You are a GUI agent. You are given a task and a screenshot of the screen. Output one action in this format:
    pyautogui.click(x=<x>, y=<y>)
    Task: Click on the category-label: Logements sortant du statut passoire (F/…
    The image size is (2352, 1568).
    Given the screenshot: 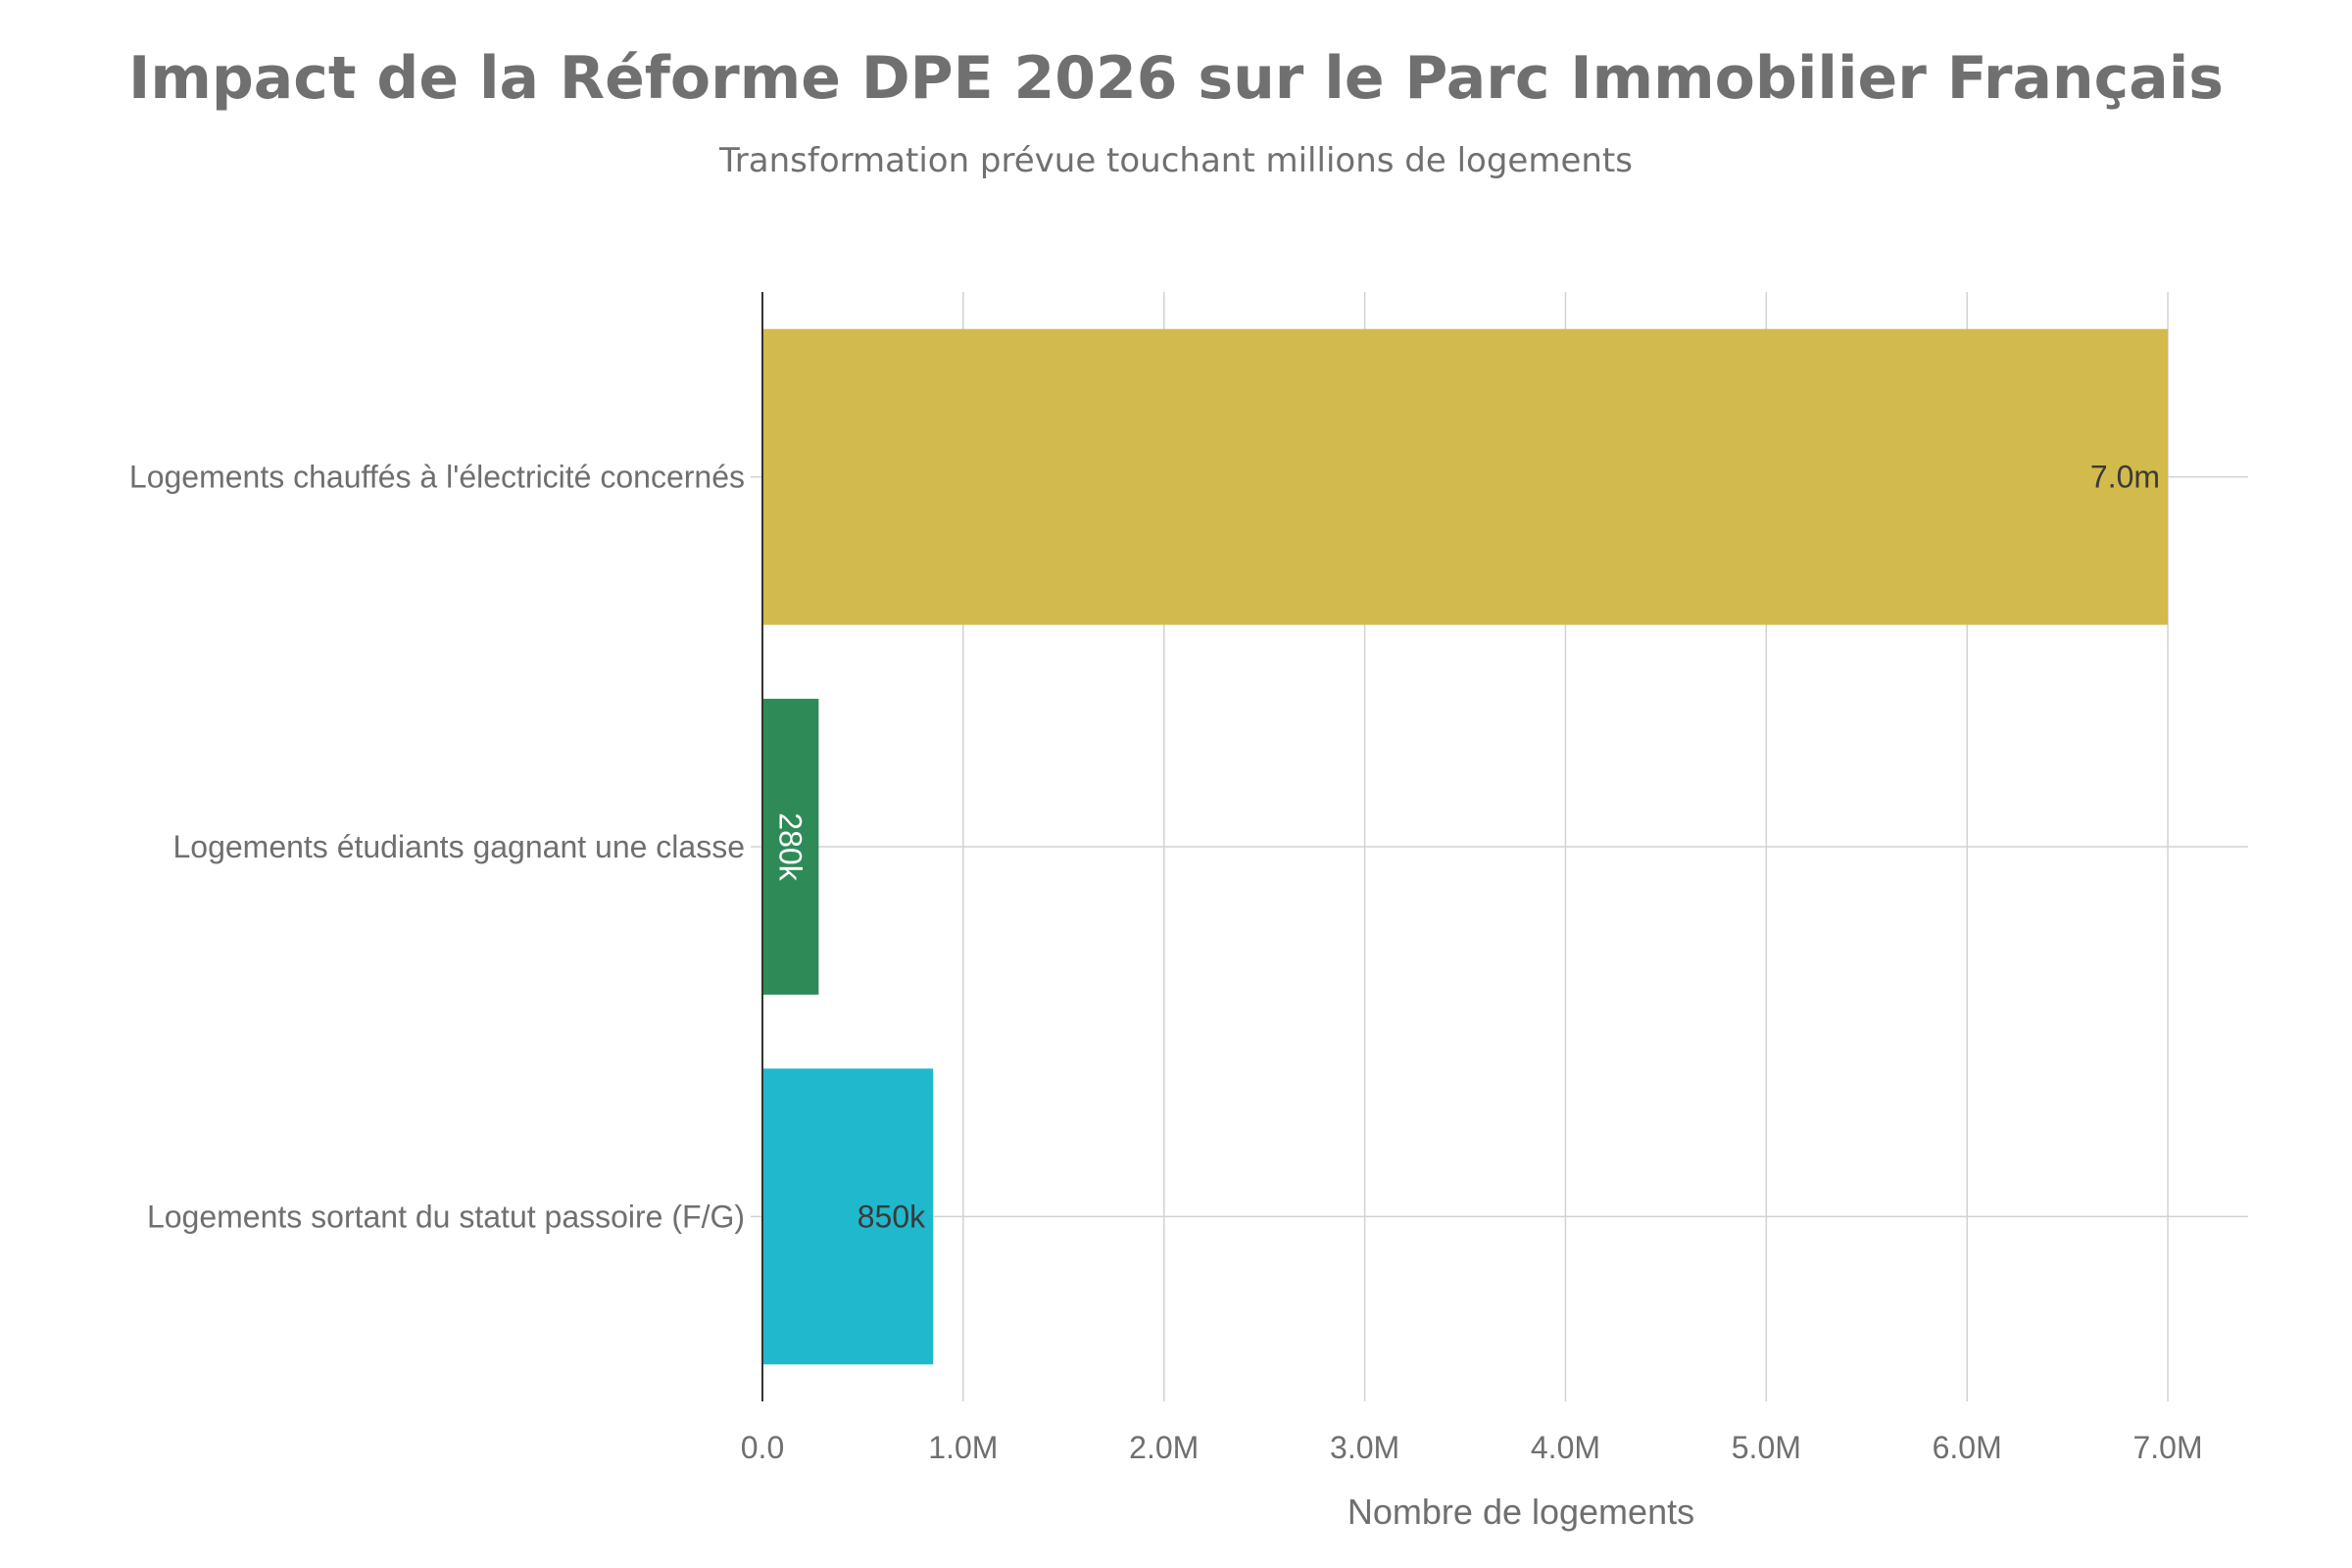 What is the action you would take?
    pyautogui.click(x=446, y=1216)
    